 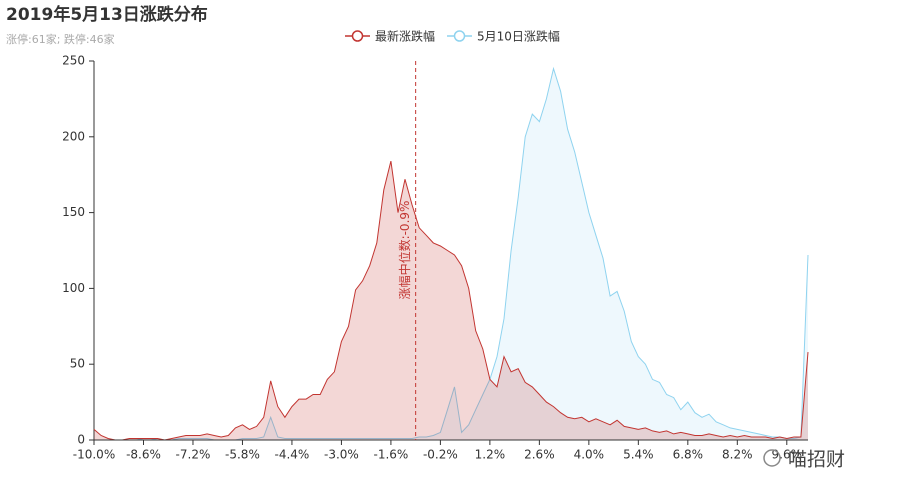 I want to click on y-tick-label: 0, so click(x=81, y=440).